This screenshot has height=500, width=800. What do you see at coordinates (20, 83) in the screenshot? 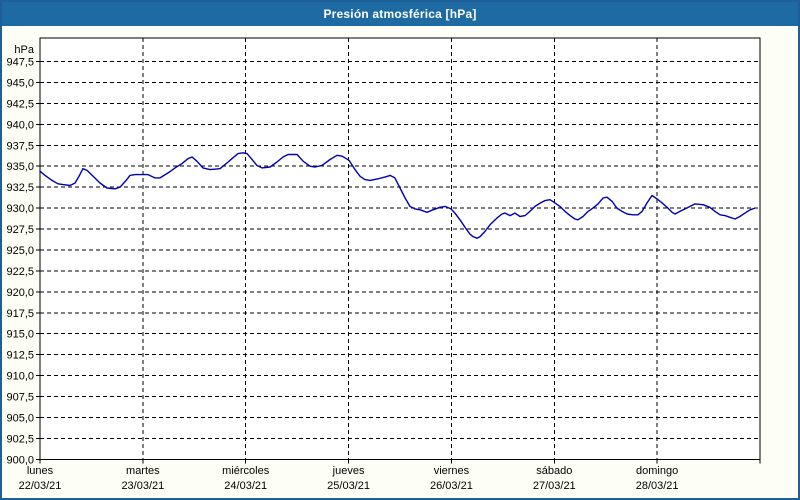
I see `svg-text: 945,0` at bounding box center [20, 83].